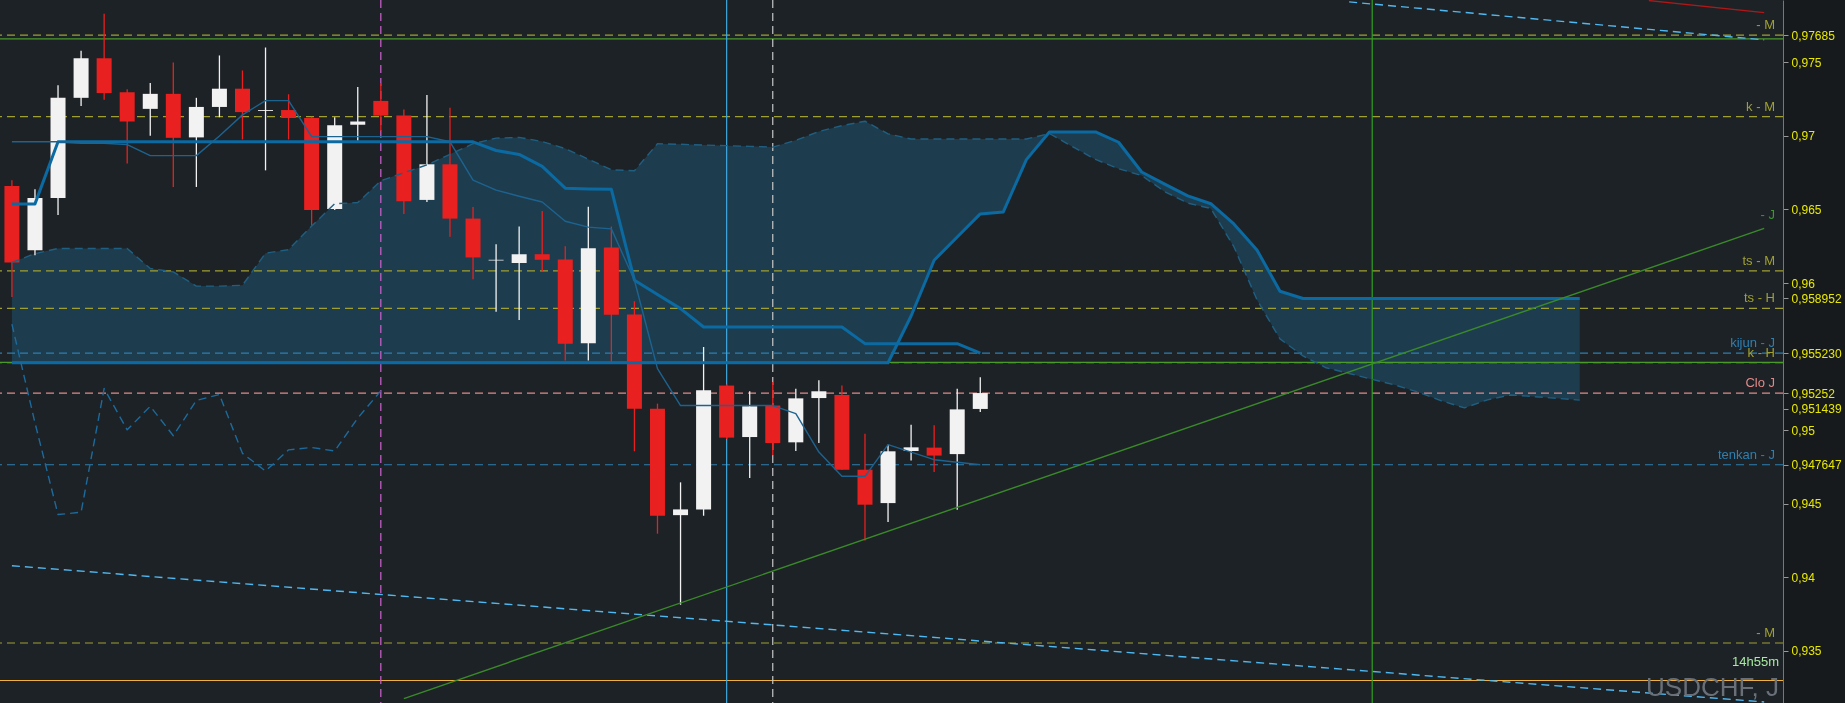 This screenshot has width=1845, height=703. I want to click on y-tick-label: 0,955230, so click(1816, 353).